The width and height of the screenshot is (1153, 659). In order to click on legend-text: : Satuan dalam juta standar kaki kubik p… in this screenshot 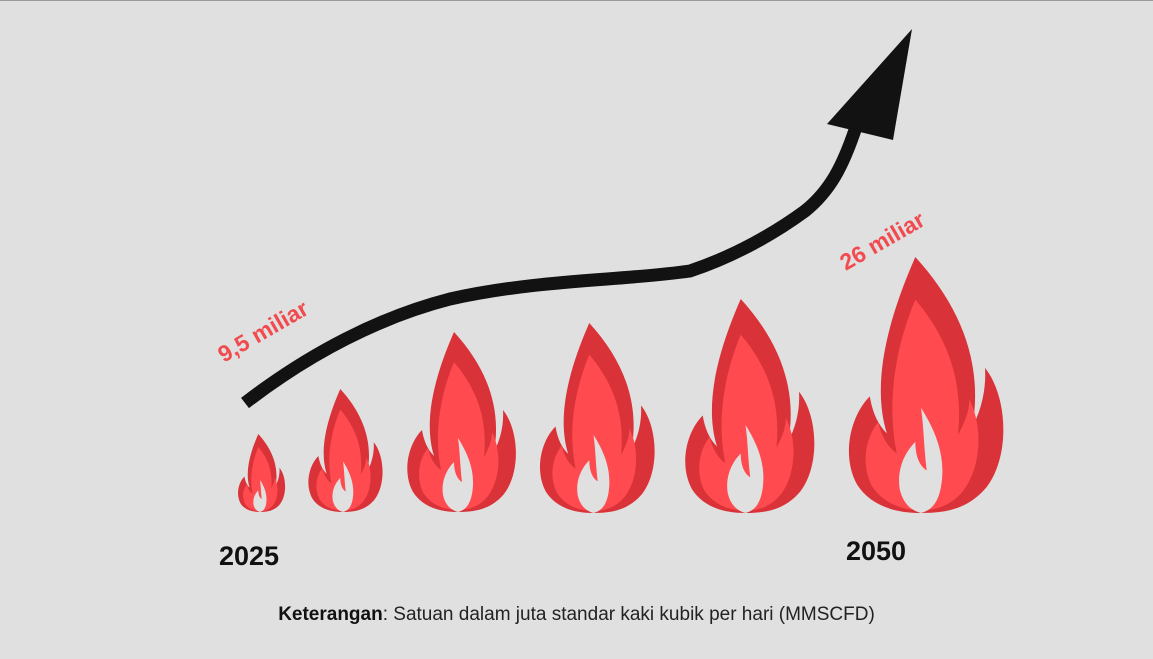, I will do `click(628, 614)`.